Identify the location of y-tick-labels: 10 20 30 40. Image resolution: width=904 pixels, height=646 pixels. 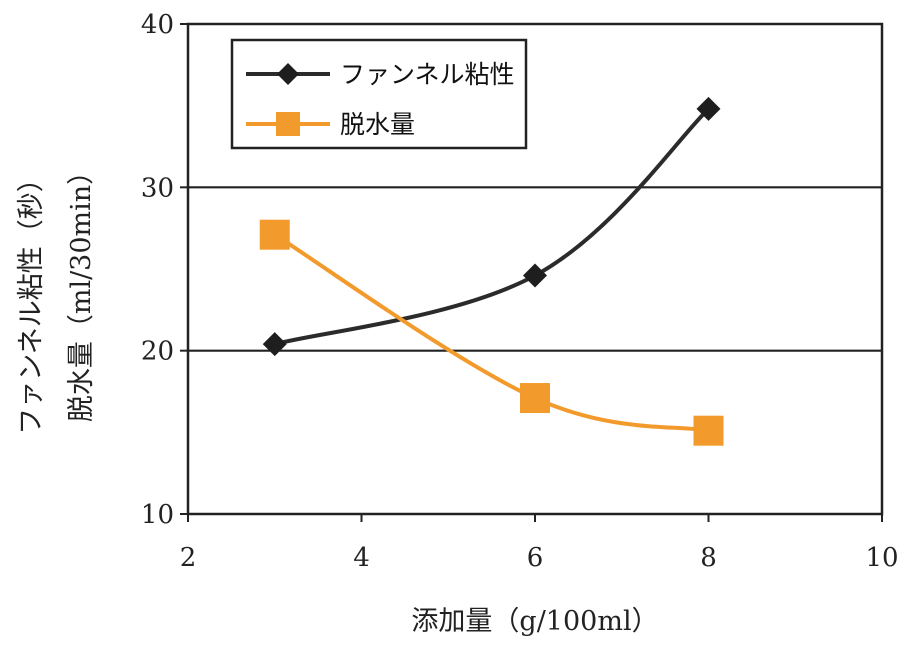
(157, 270).